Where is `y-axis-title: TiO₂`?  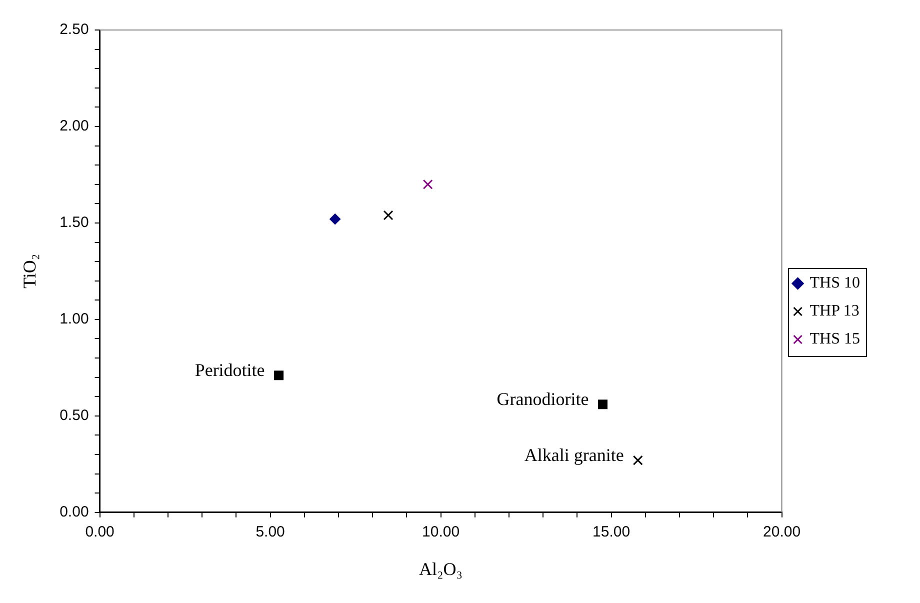
y-axis-title: TiO₂ is located at coordinates (30, 271).